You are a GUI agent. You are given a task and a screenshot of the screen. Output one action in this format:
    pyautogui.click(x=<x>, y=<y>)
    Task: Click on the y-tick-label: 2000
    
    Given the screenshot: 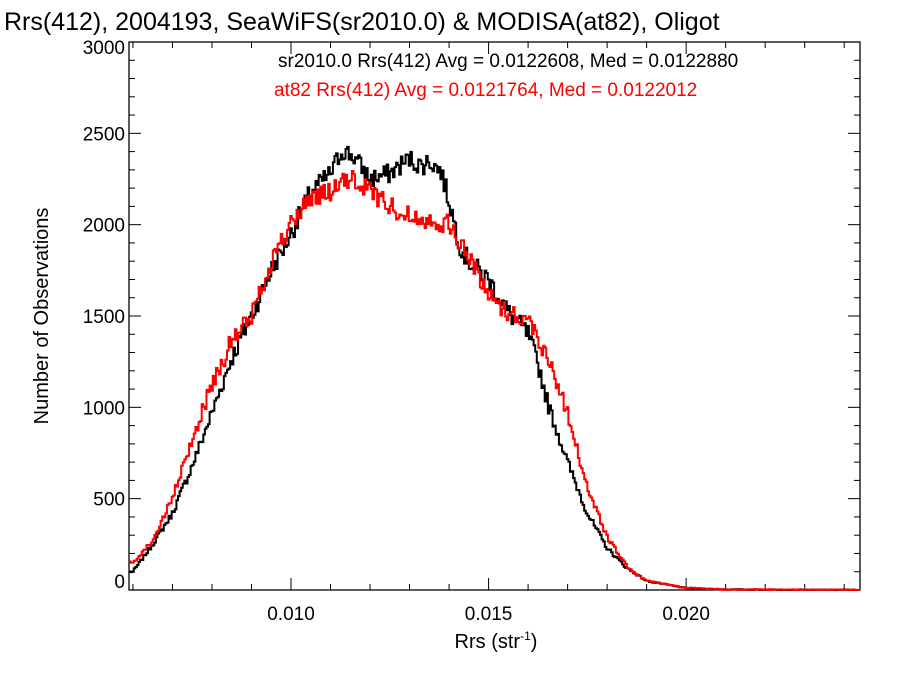 What is the action you would take?
    pyautogui.click(x=104, y=226)
    